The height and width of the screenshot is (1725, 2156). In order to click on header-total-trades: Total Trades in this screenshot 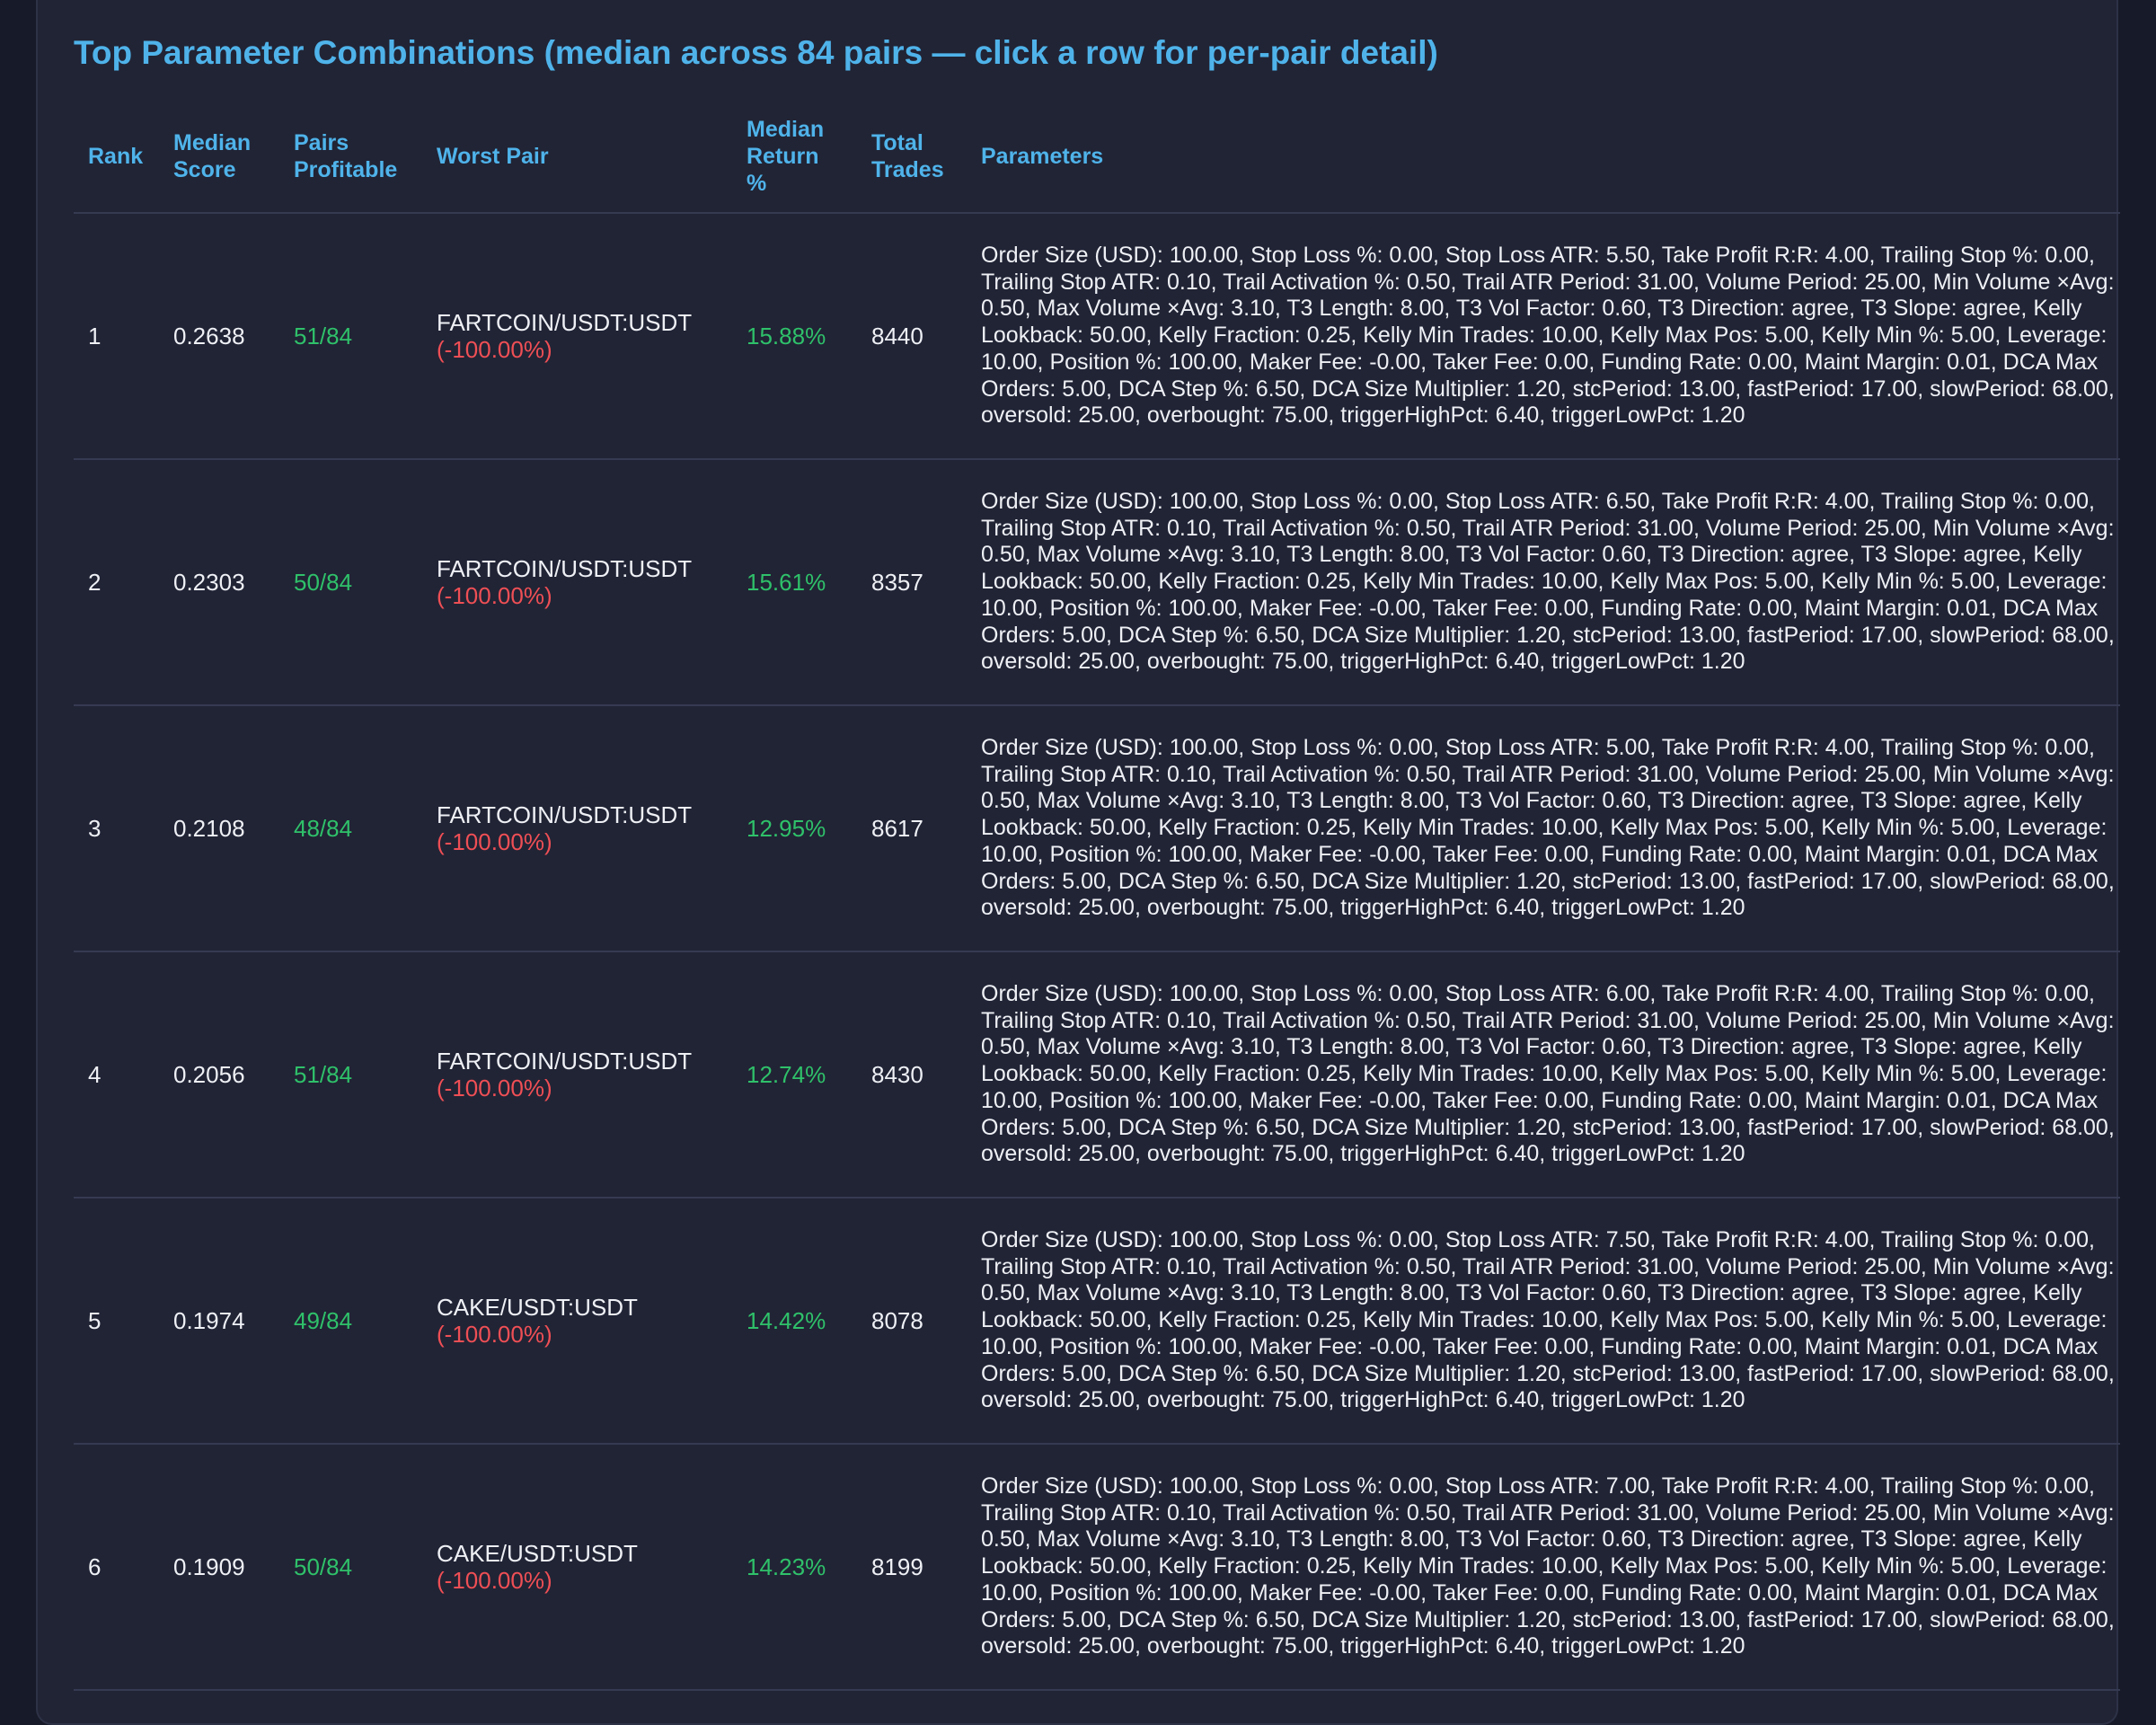, I will do `click(912, 157)`.